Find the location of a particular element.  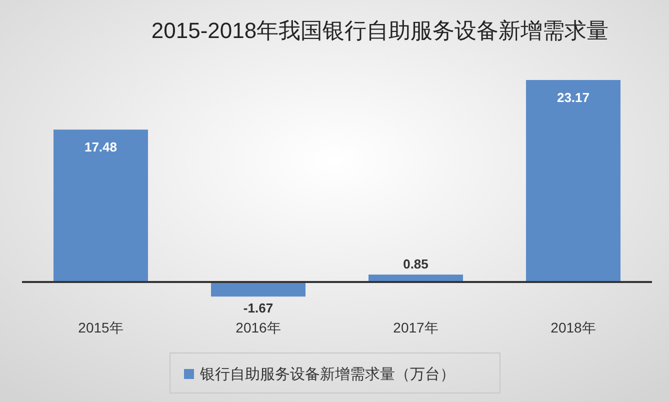

x-tick-label: 2017年 is located at coordinates (415, 328).